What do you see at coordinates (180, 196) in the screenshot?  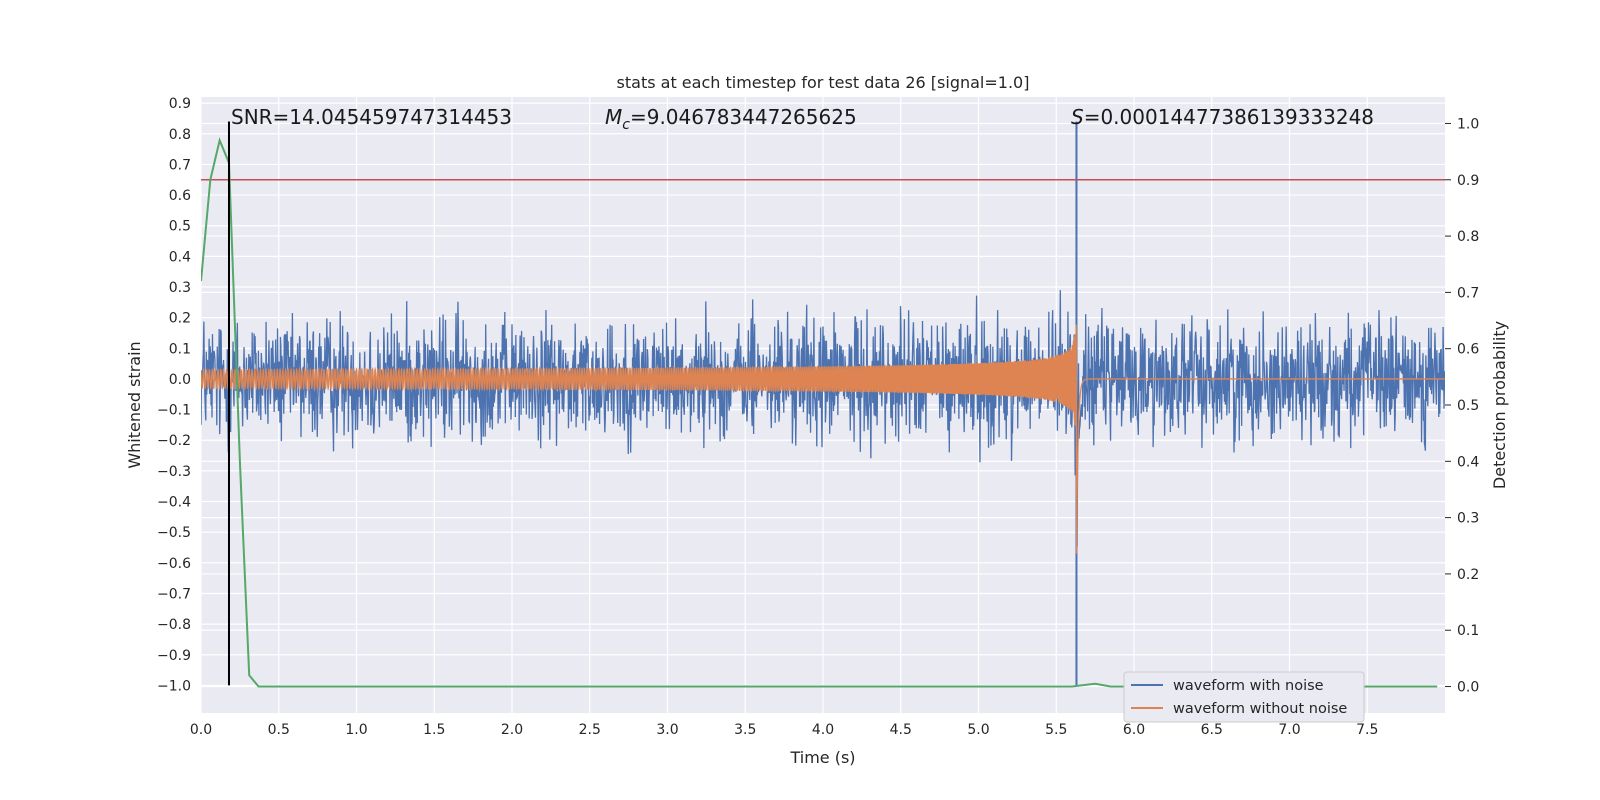 I see `y-tick-label: 0.6` at bounding box center [180, 196].